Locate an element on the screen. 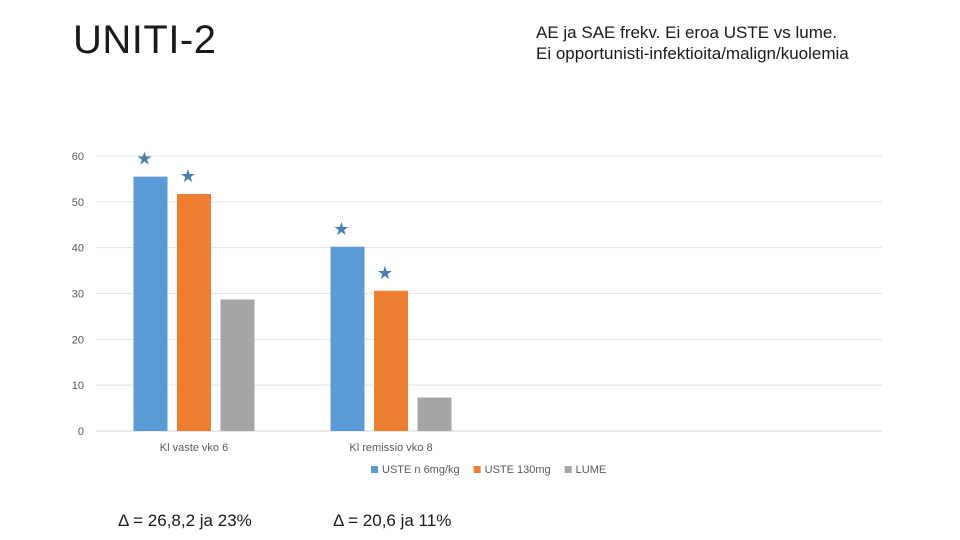  y-tick-label: 20 is located at coordinates (78, 340).